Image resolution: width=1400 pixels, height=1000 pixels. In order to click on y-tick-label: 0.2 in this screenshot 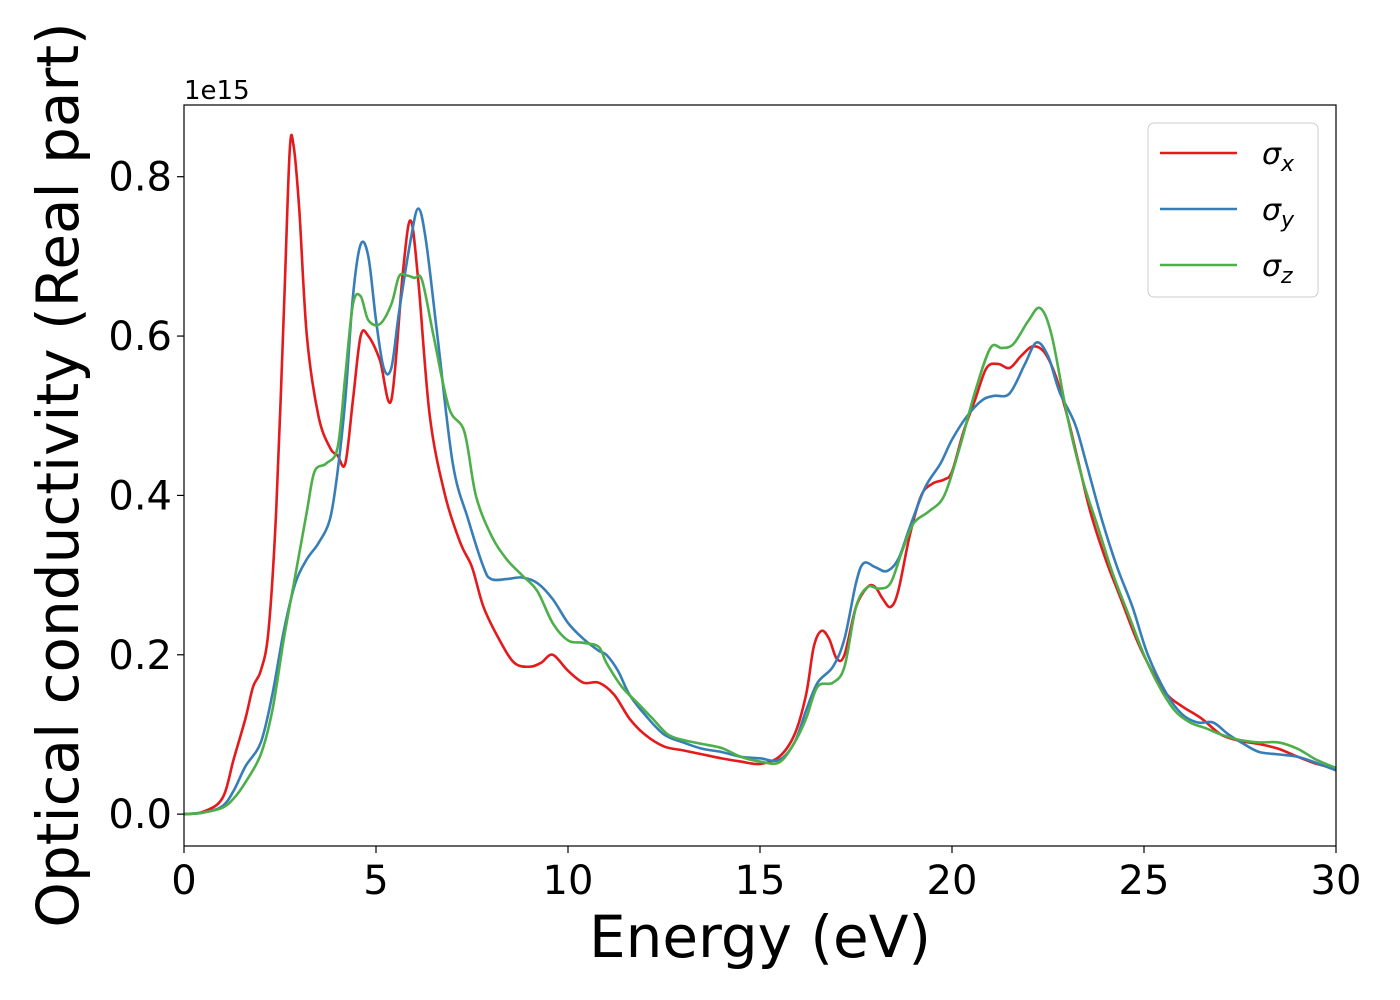, I will do `click(140, 656)`.